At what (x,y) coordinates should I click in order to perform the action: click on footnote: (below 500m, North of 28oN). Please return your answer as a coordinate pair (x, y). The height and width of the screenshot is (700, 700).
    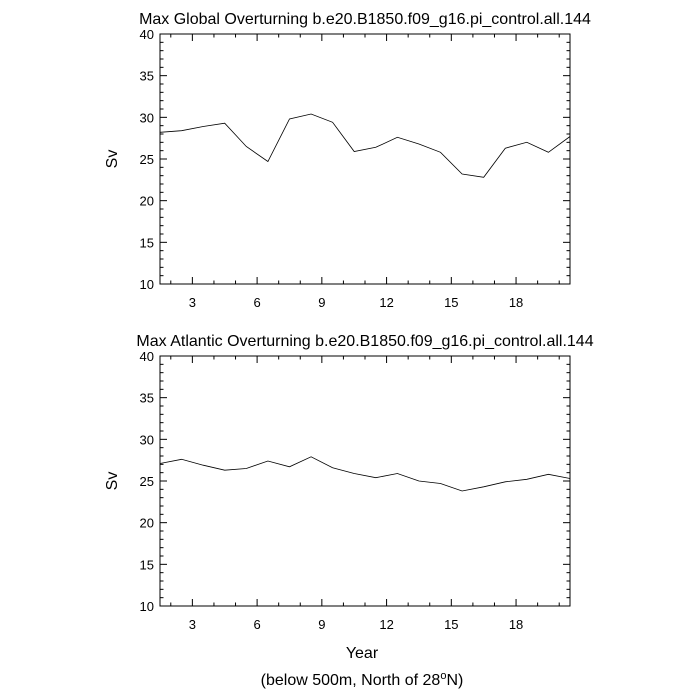
    Looking at the image, I should click on (362, 679).